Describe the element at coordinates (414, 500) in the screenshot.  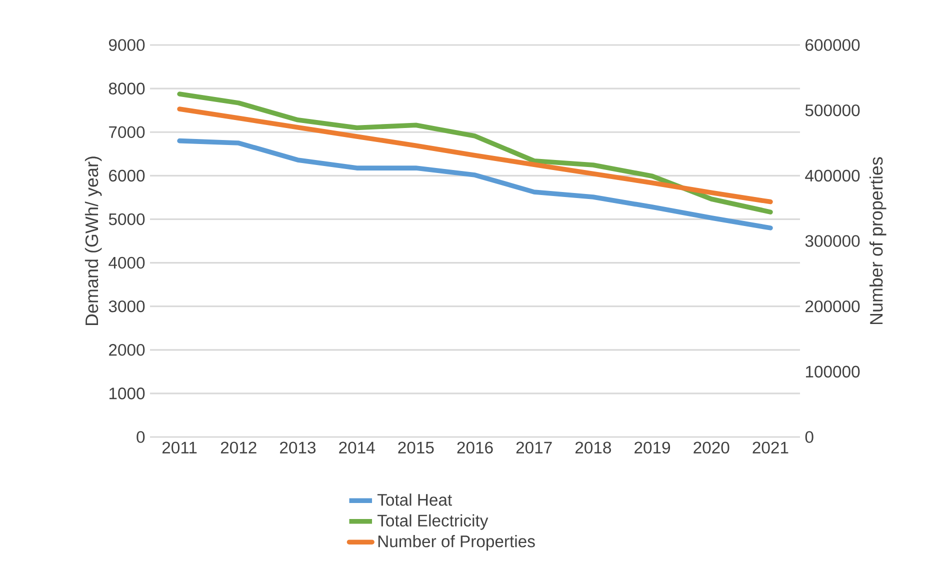
I see `legend-label: Total Heat` at that location.